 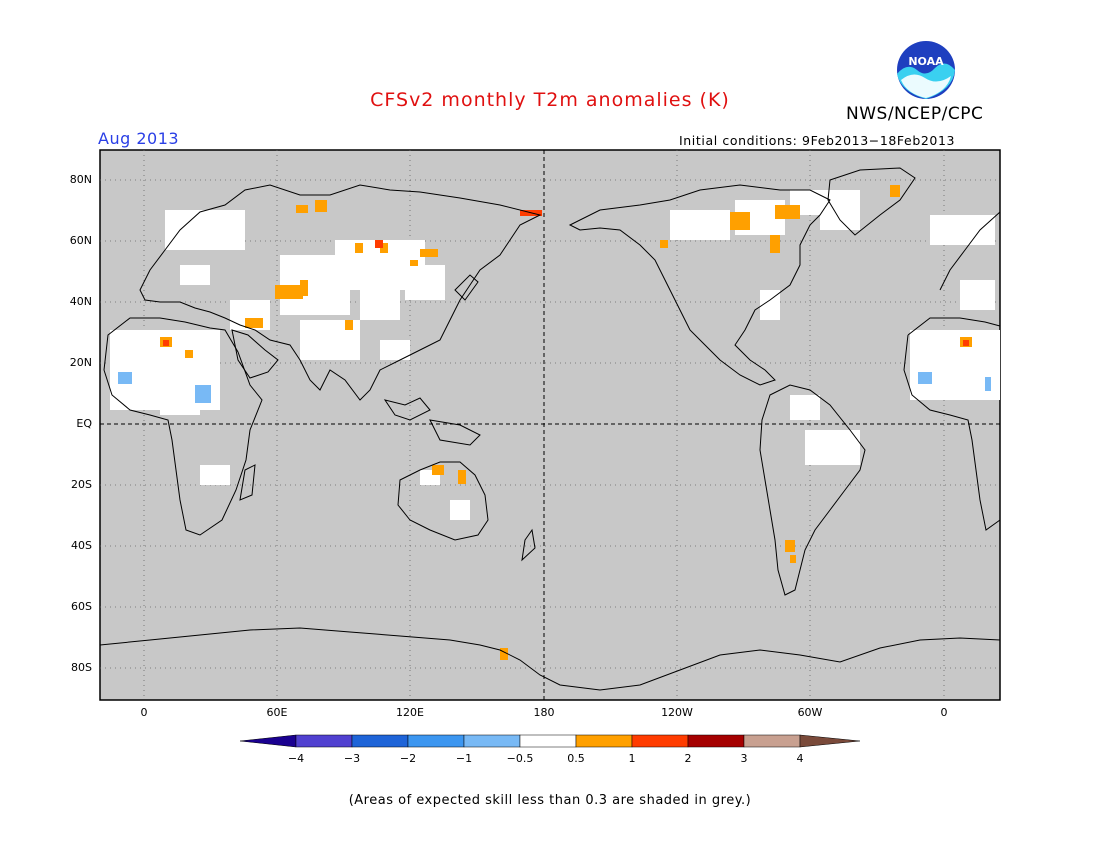 I want to click on lat-label-40s: 40S, so click(x=81, y=545).